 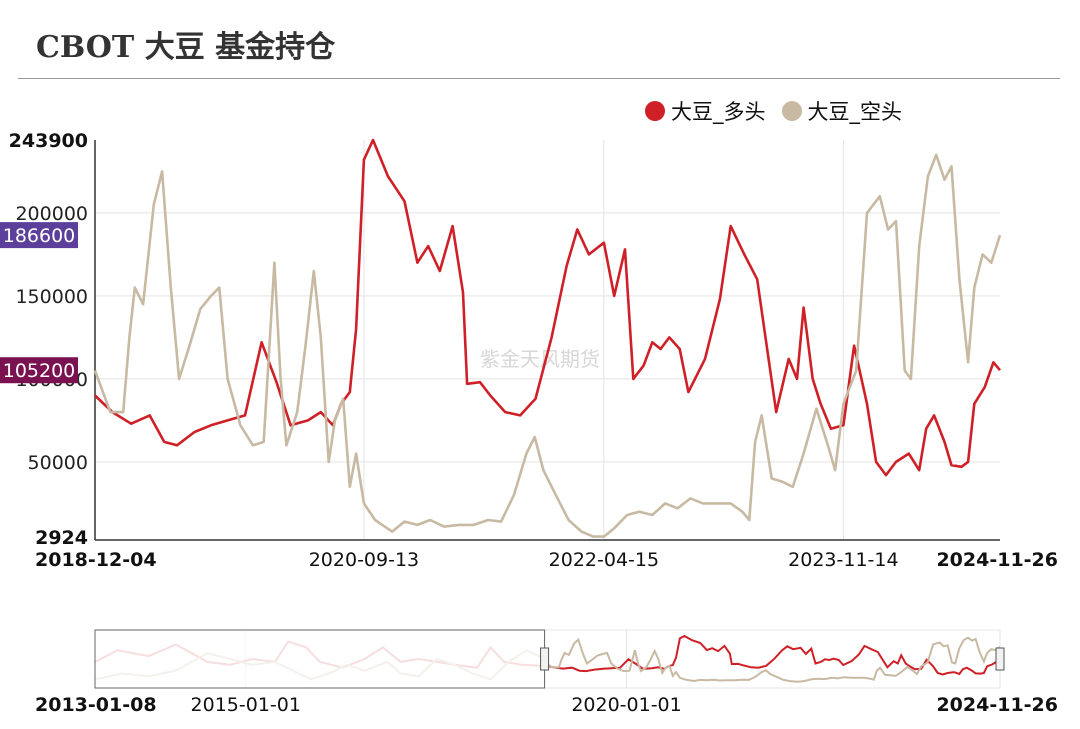 I want to click on x-tick-label: 2018-12-04, so click(x=96, y=560).